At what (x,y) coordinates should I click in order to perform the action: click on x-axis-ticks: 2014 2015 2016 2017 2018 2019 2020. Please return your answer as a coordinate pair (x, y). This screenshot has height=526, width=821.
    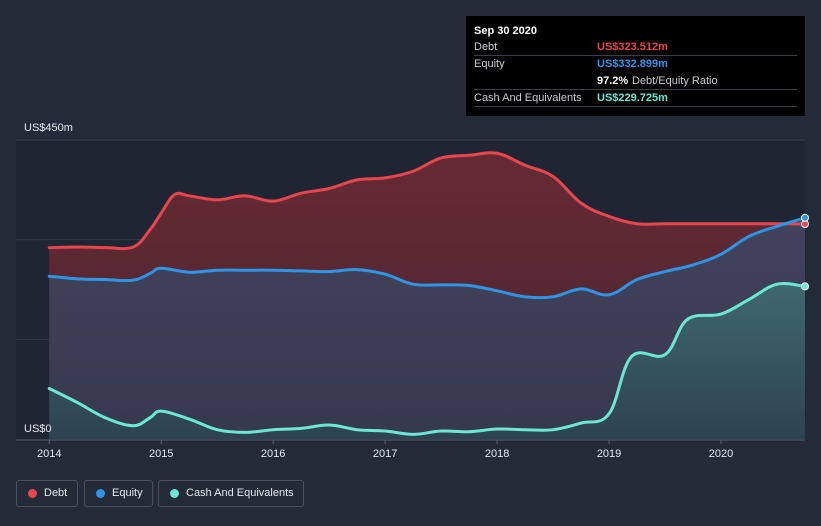
    Looking at the image, I should click on (385, 450).